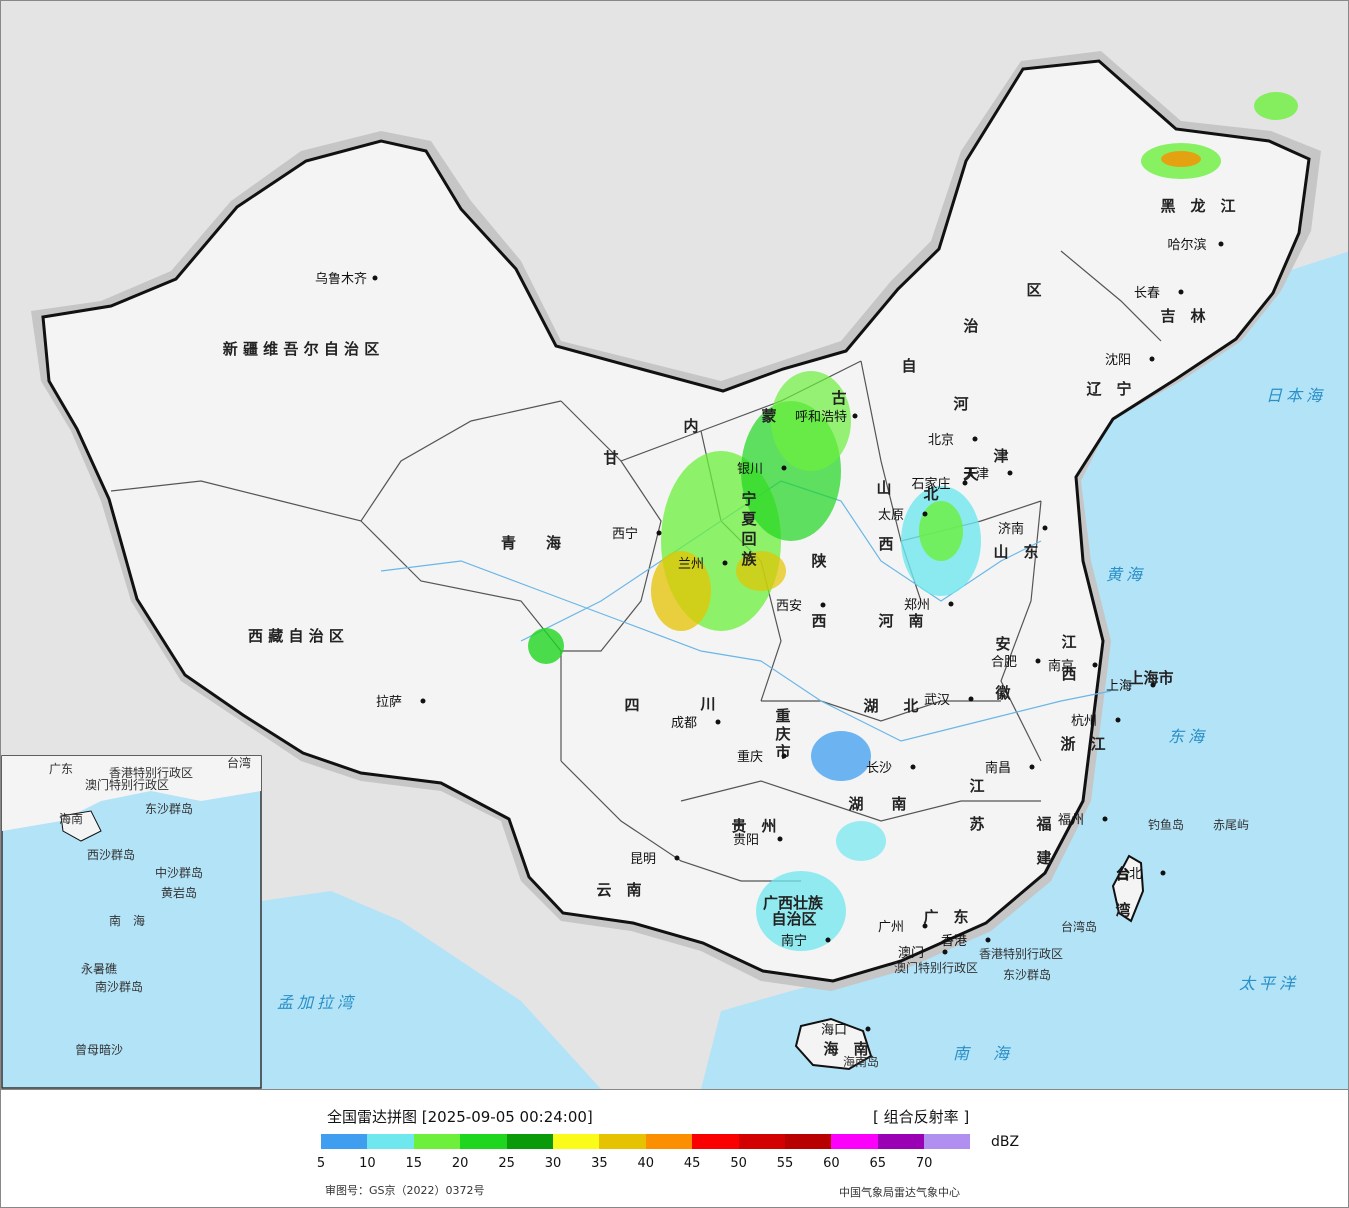 This screenshot has height=1208, width=1349. What do you see at coordinates (738, 1163) in the screenshot?
I see `legend-tick: 50` at bounding box center [738, 1163].